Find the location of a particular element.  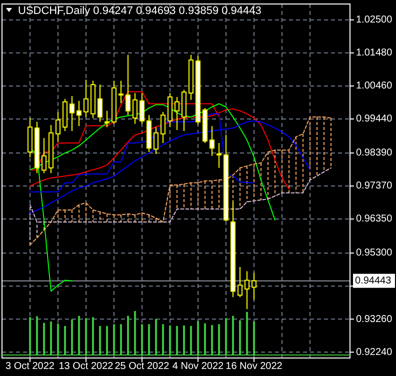

y-tick-label: 0.95300 is located at coordinates (374, 253).